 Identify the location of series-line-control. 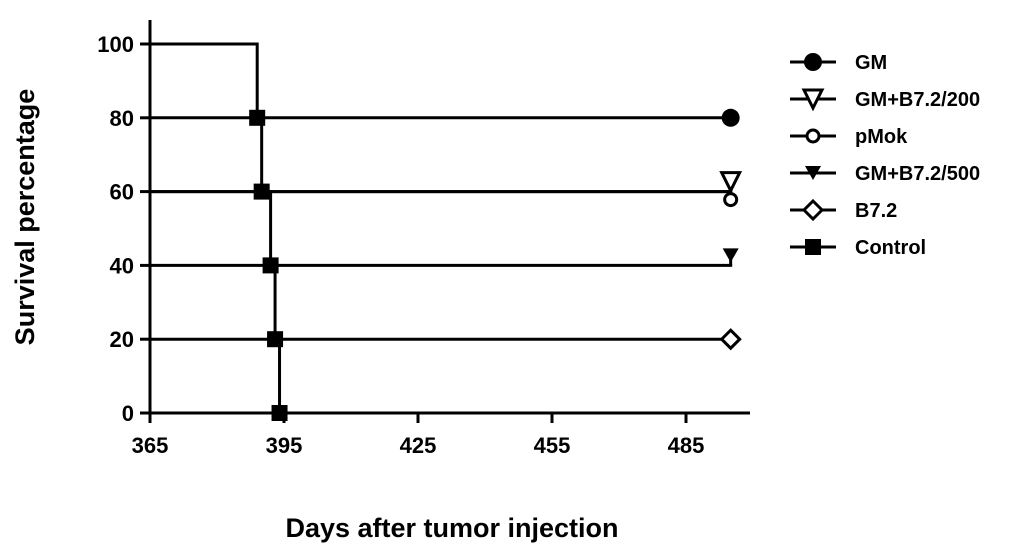
(215, 228).